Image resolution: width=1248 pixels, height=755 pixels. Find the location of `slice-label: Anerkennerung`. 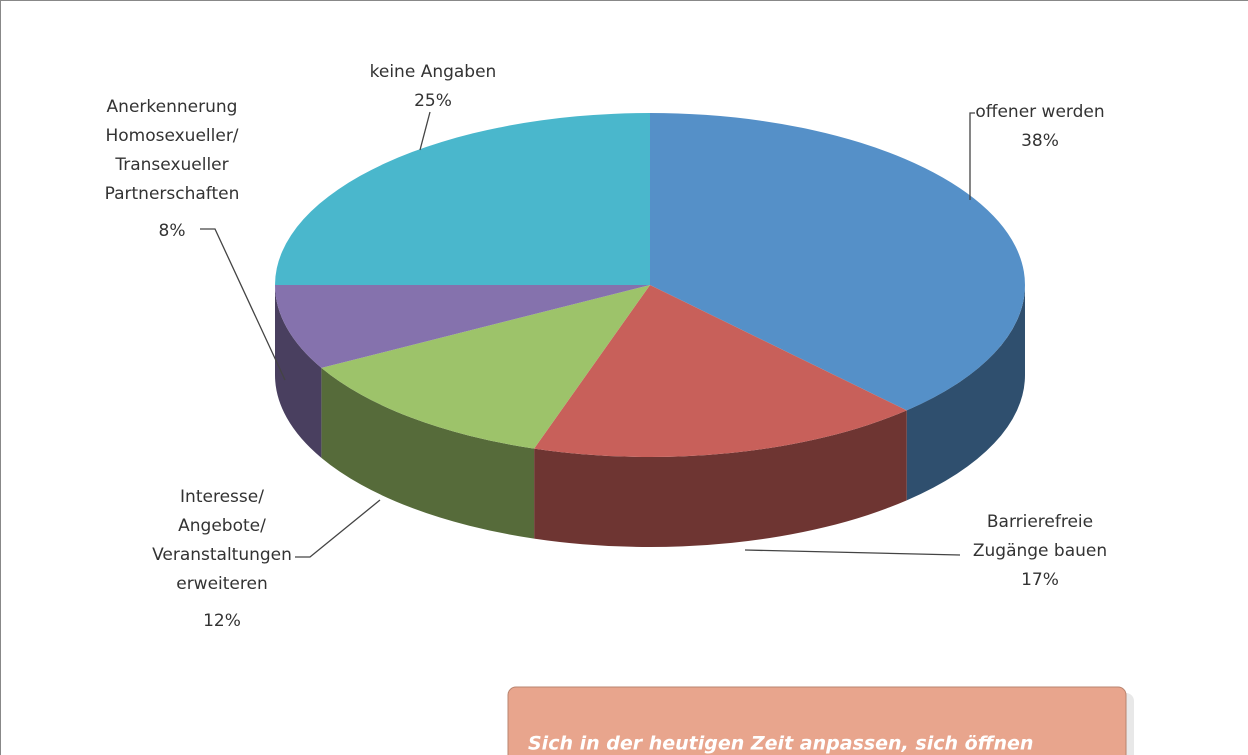

slice-label: Anerkennerung is located at coordinates (172, 107).